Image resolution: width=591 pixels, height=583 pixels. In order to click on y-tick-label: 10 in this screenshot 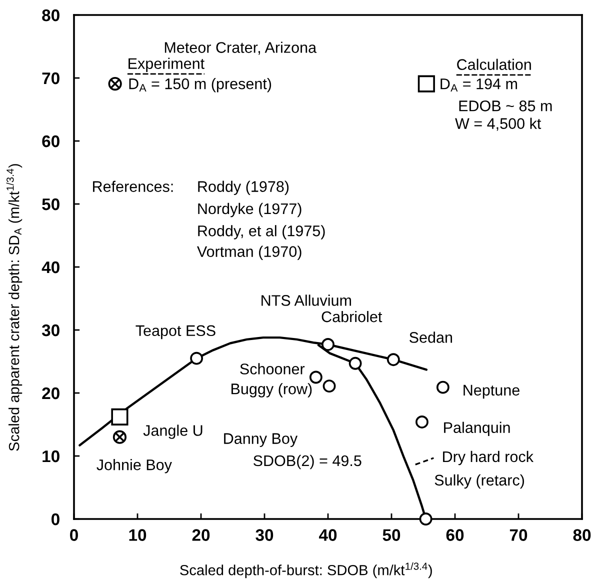, I will do `click(51, 456)`.